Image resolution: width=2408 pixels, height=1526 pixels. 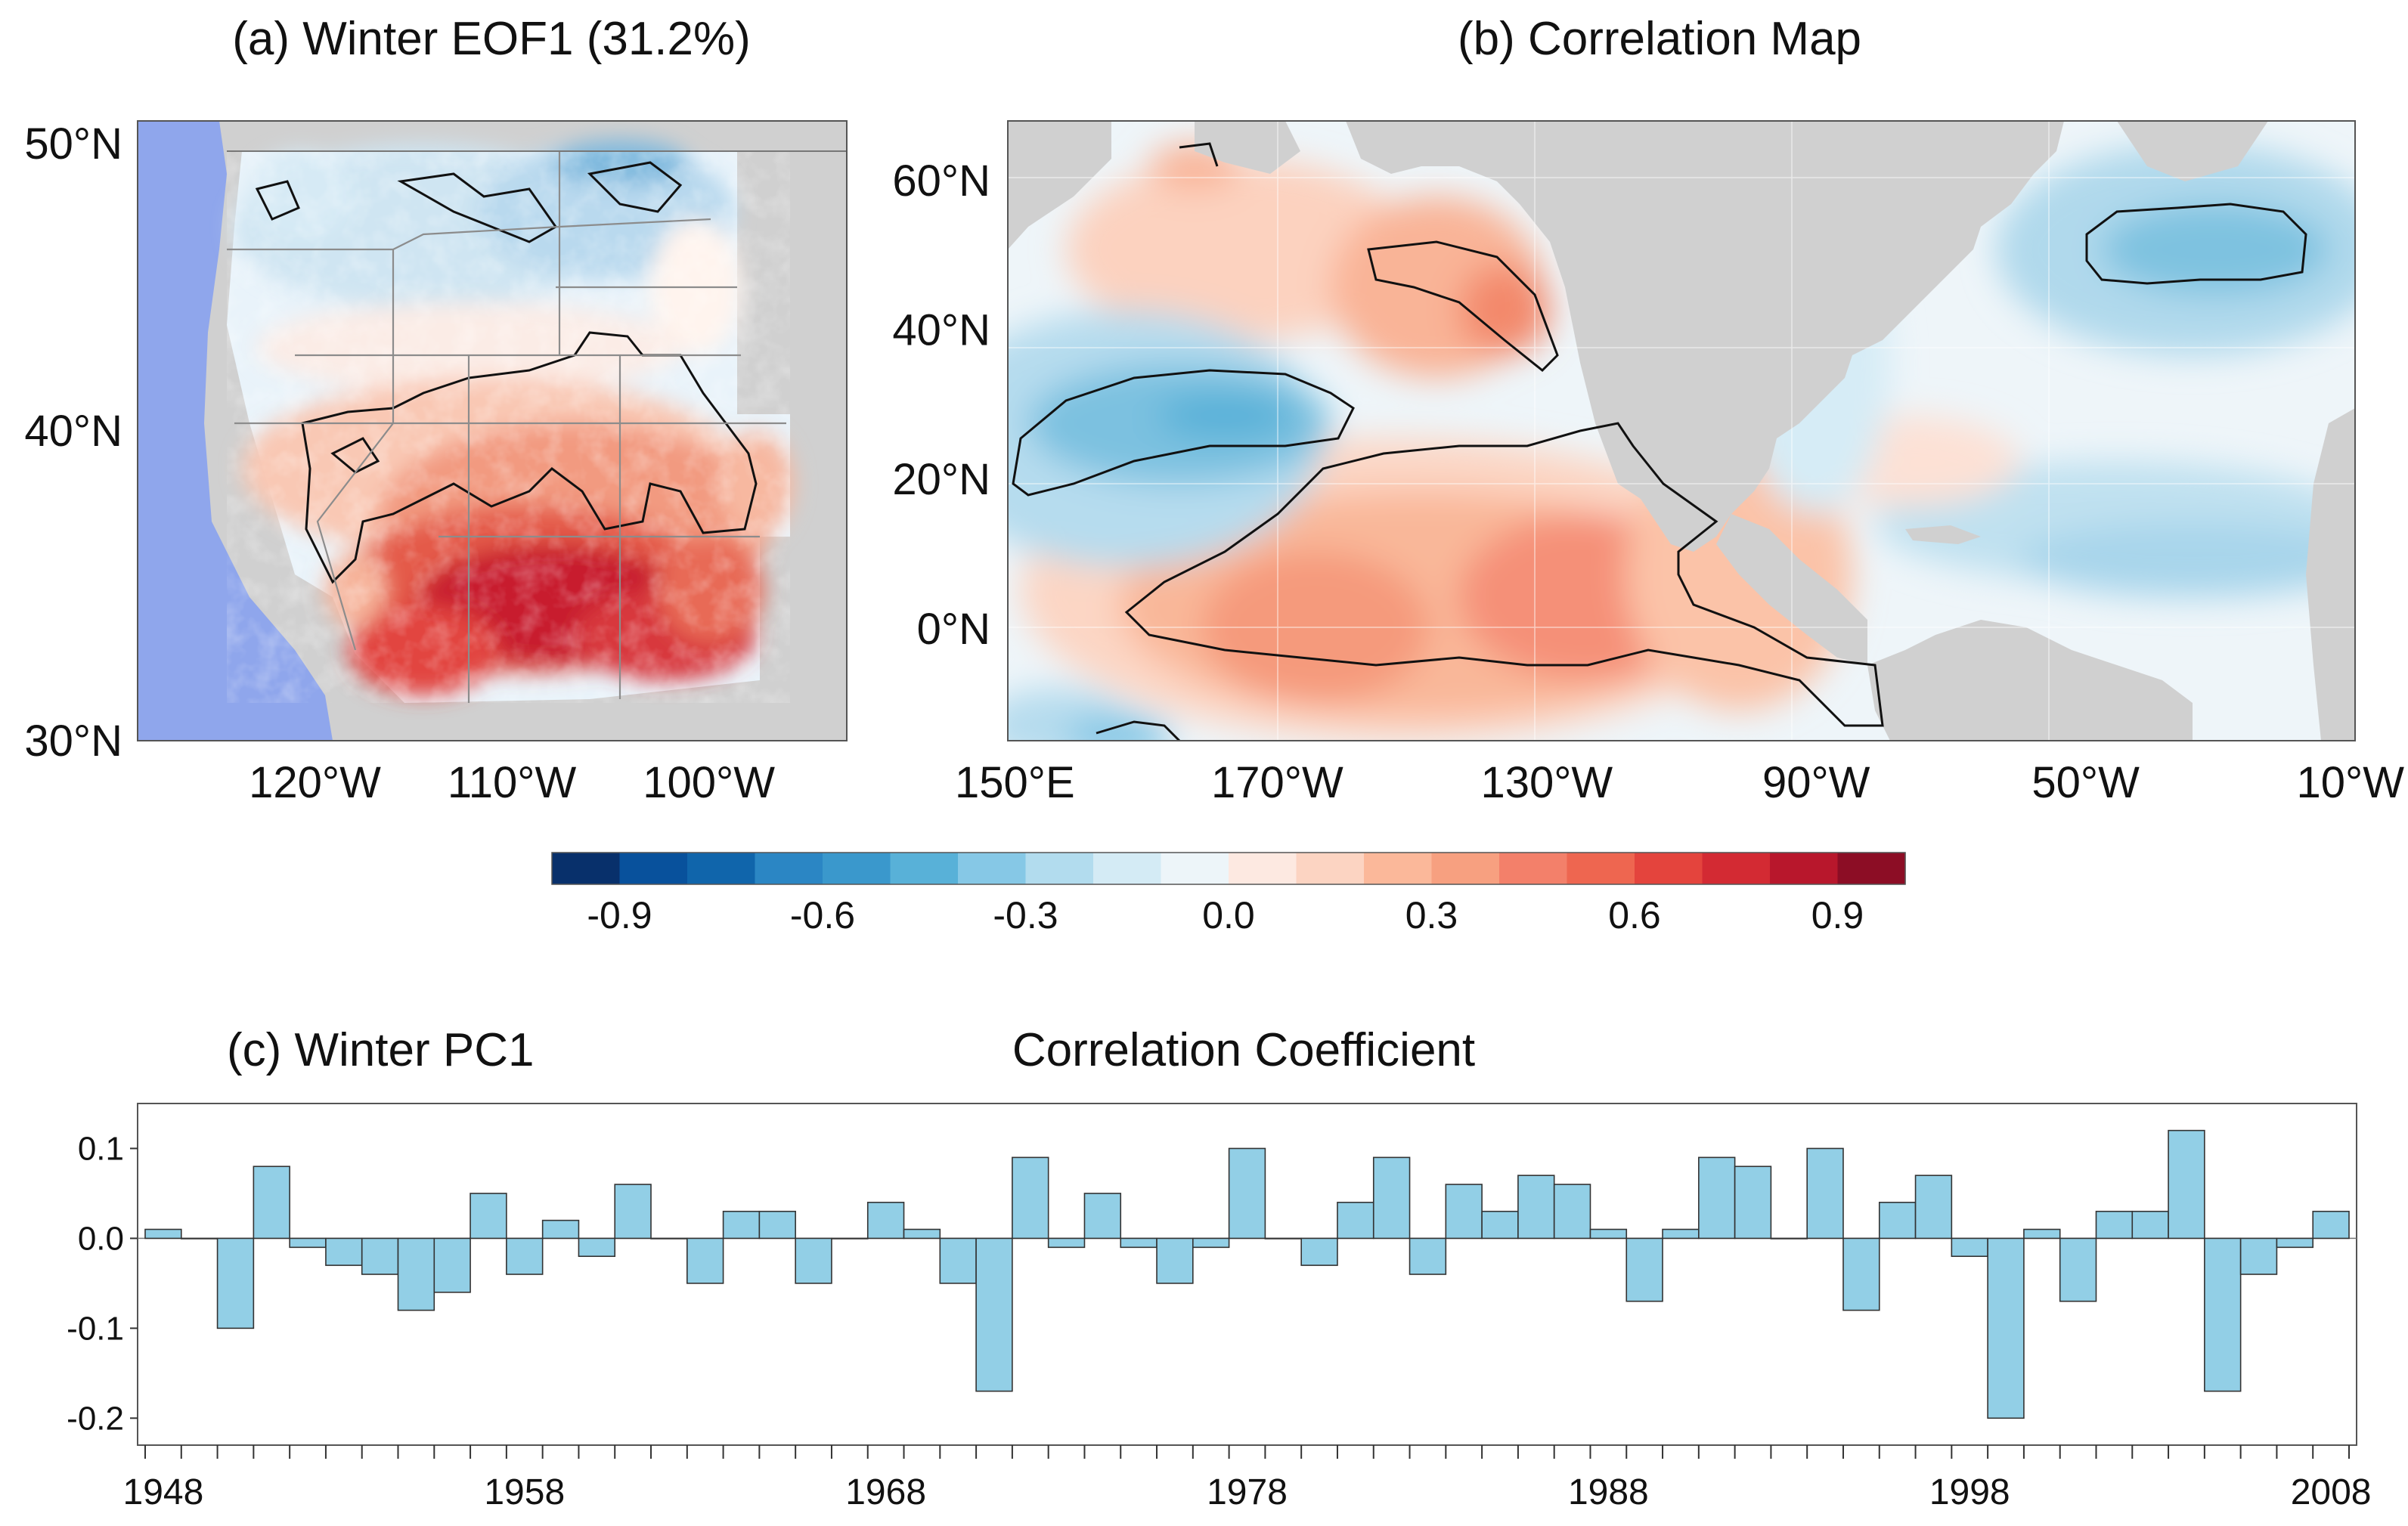 I want to click on colorbar: -0.9 -0.6 -0.3 0.0 0.3 0.6 0.9, so click(x=1228, y=894).